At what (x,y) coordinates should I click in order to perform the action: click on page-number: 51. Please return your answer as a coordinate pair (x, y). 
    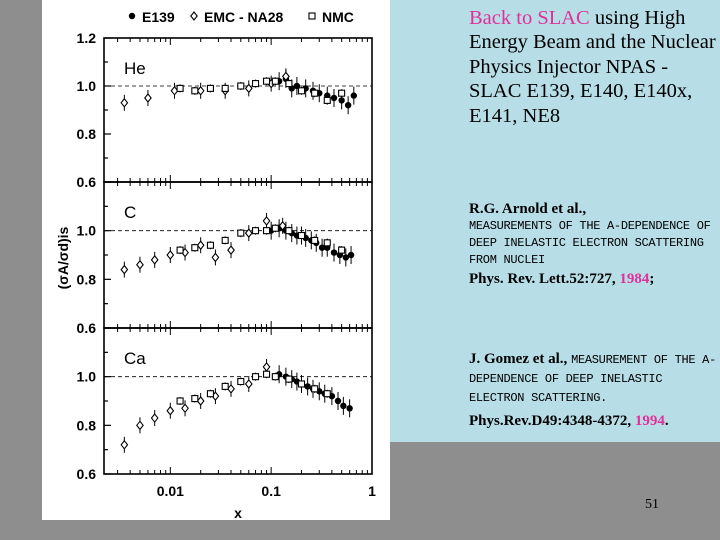
    Looking at the image, I should click on (652, 504).